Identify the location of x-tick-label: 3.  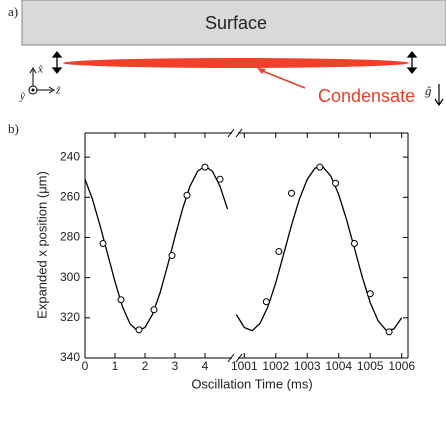
(175, 366).